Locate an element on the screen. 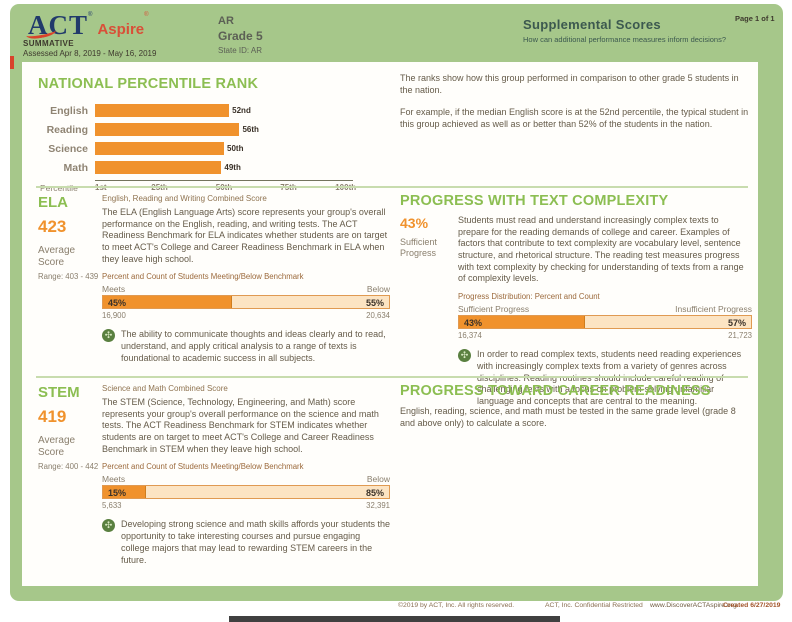 The image size is (792, 622). chart-value-label: 50th is located at coordinates (235, 148).